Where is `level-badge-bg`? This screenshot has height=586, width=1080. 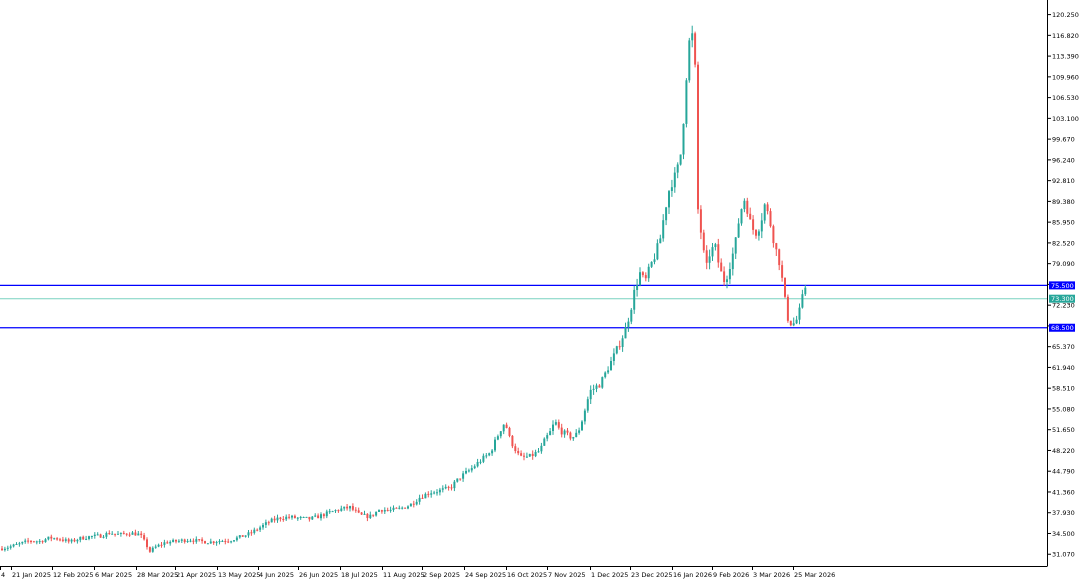
level-badge-bg is located at coordinates (1062, 327).